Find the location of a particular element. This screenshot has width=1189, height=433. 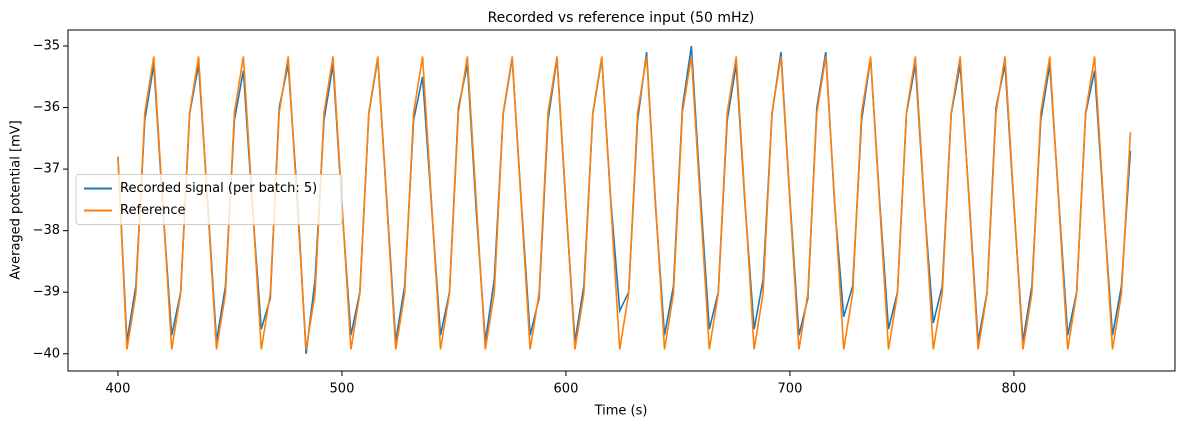

chart-title: Recorded vs reference input (50 mHz) is located at coordinates (621, 18).